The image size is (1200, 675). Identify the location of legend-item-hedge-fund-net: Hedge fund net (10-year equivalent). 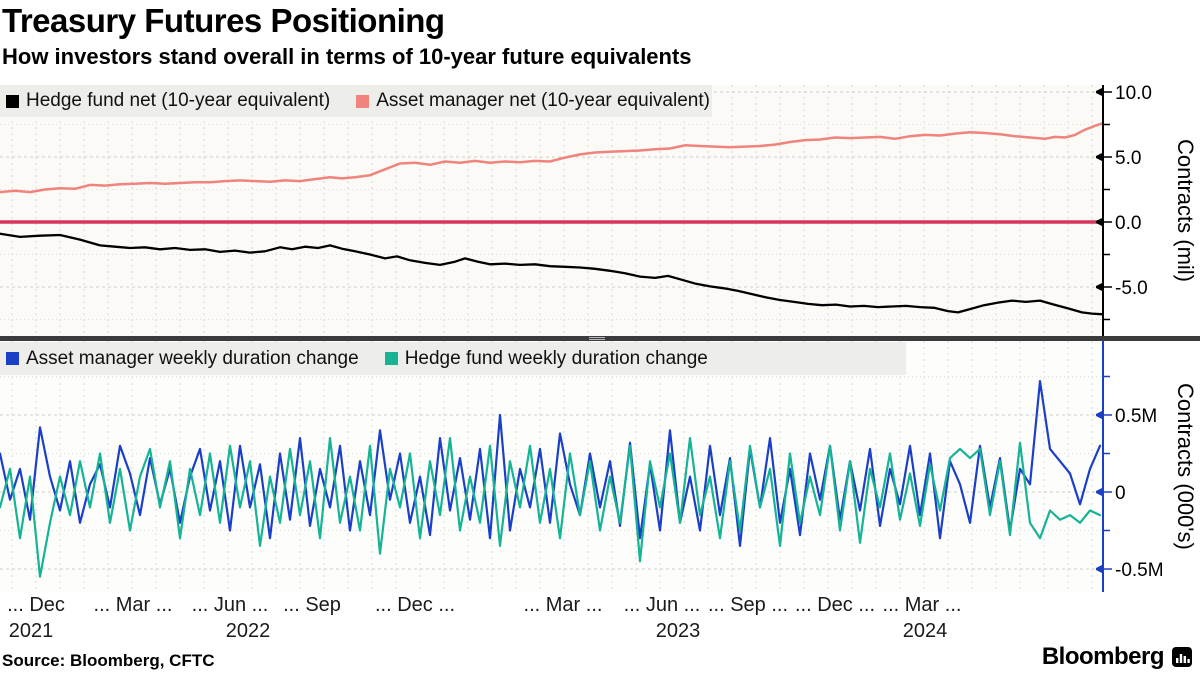
(168, 101).